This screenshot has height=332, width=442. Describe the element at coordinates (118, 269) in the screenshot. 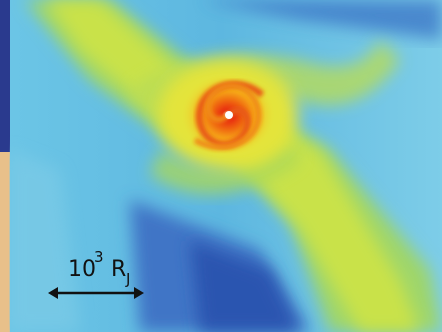

I see `scale-unit: R` at that location.